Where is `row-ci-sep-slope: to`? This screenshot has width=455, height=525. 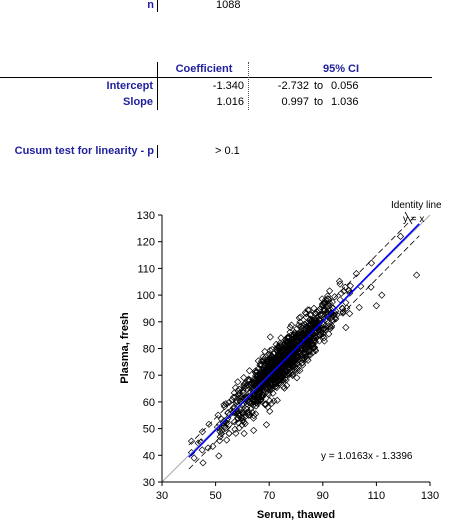
row-ci-sep-slope: to is located at coordinates (319, 102).